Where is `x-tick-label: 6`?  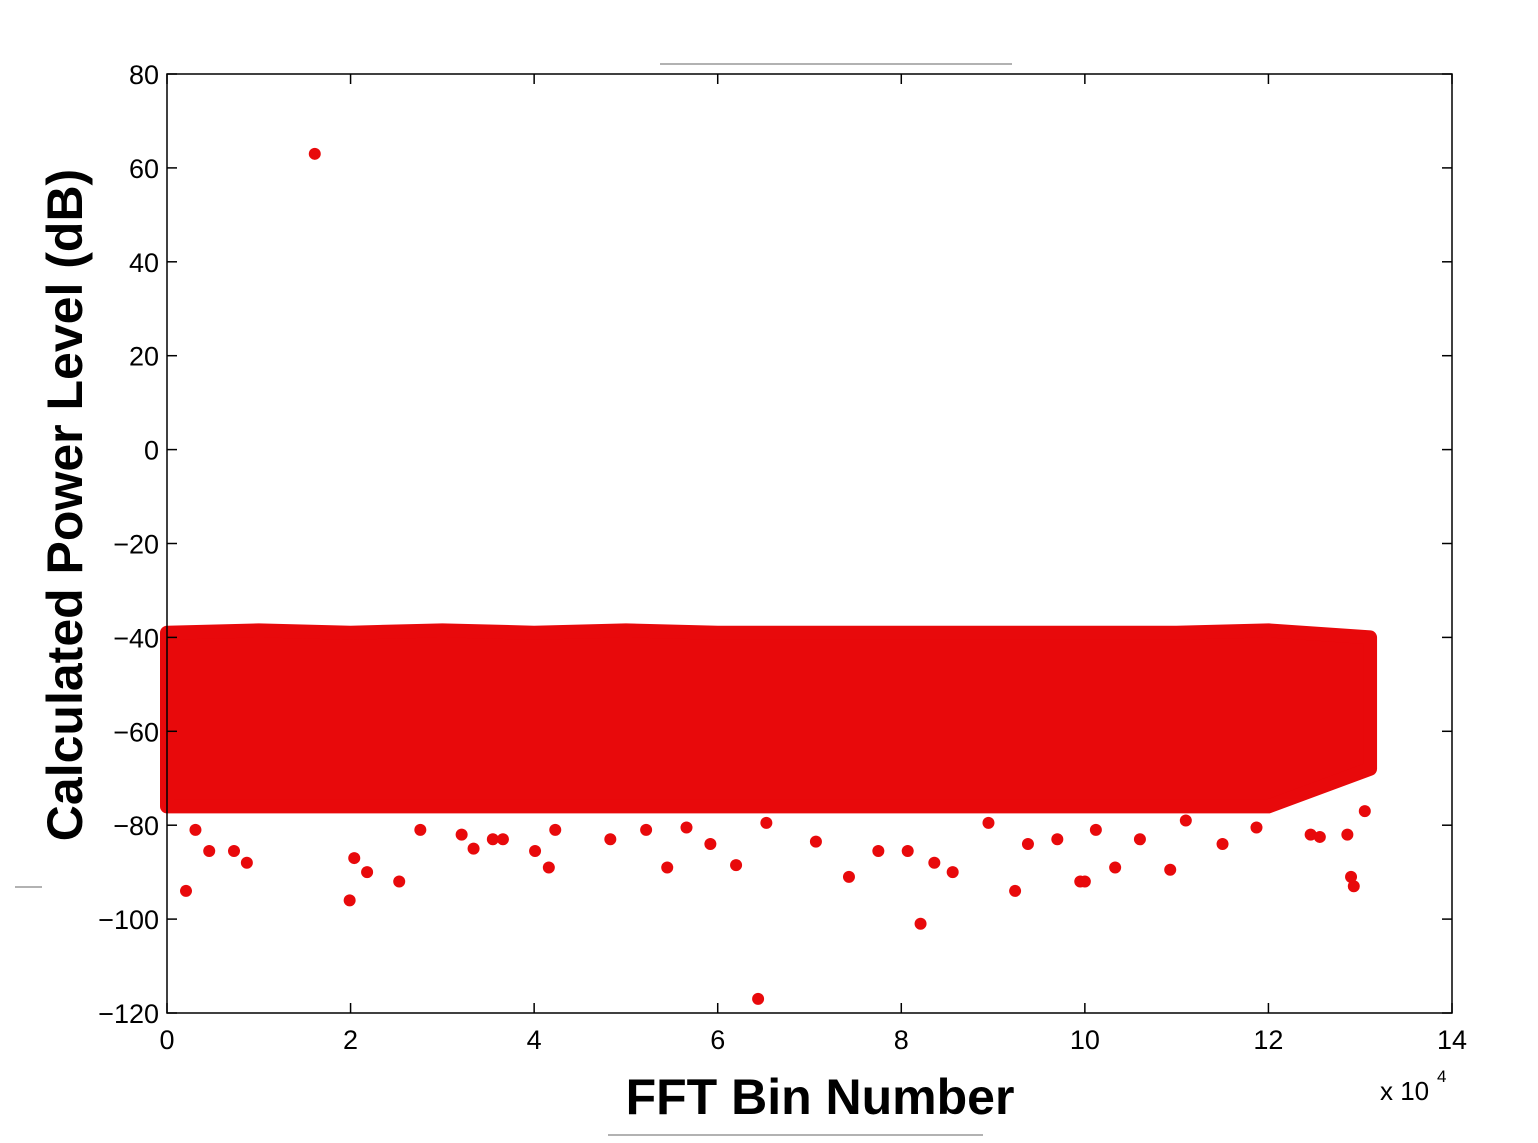
x-tick-label: 6 is located at coordinates (717, 1040).